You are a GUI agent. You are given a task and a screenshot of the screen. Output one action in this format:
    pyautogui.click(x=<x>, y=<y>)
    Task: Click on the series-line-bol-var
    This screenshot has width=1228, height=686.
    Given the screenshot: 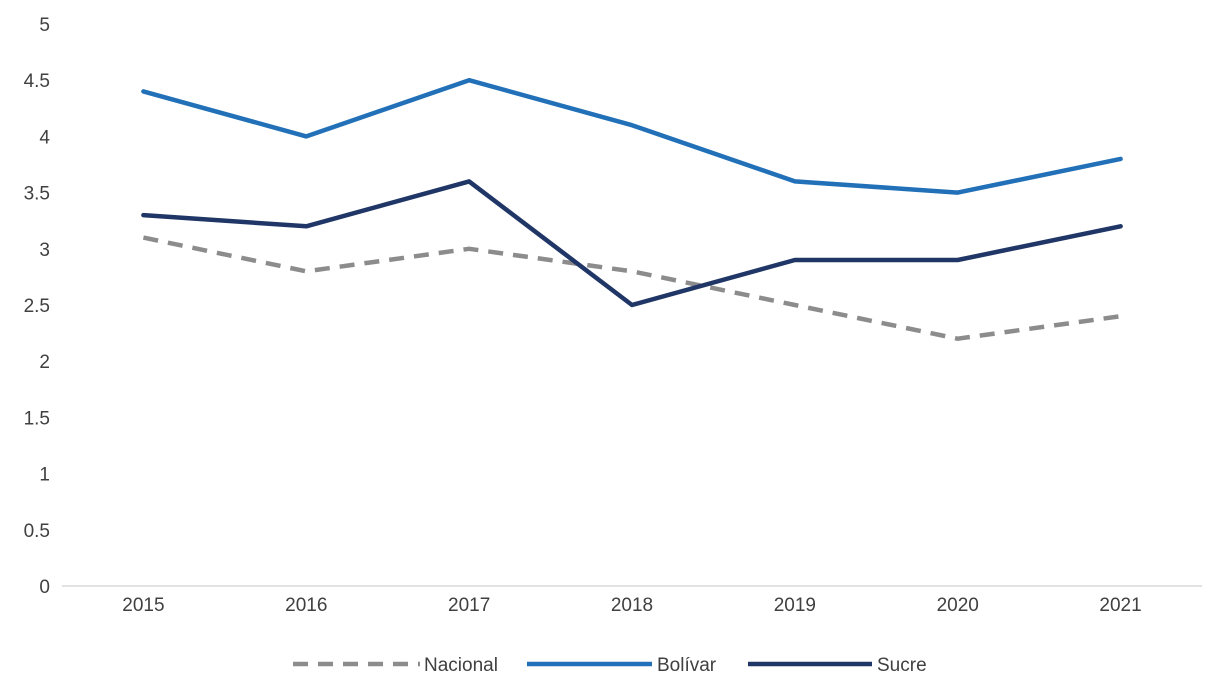 What is the action you would take?
    pyautogui.click(x=632, y=136)
    